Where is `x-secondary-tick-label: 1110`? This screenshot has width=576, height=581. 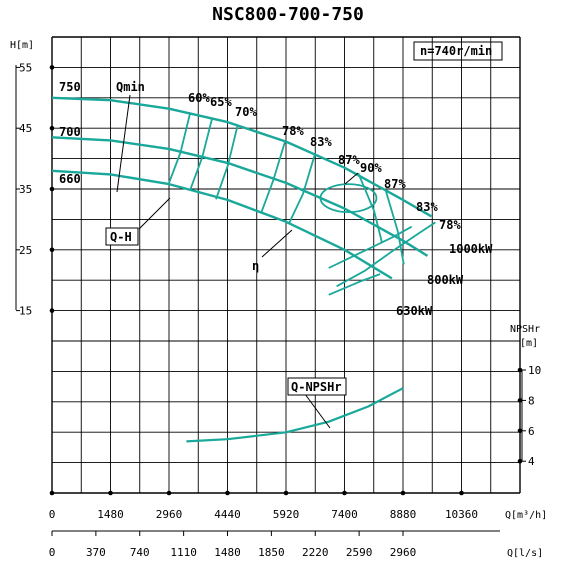
x-secondary-tick-label: 1110 is located at coordinates (183, 552).